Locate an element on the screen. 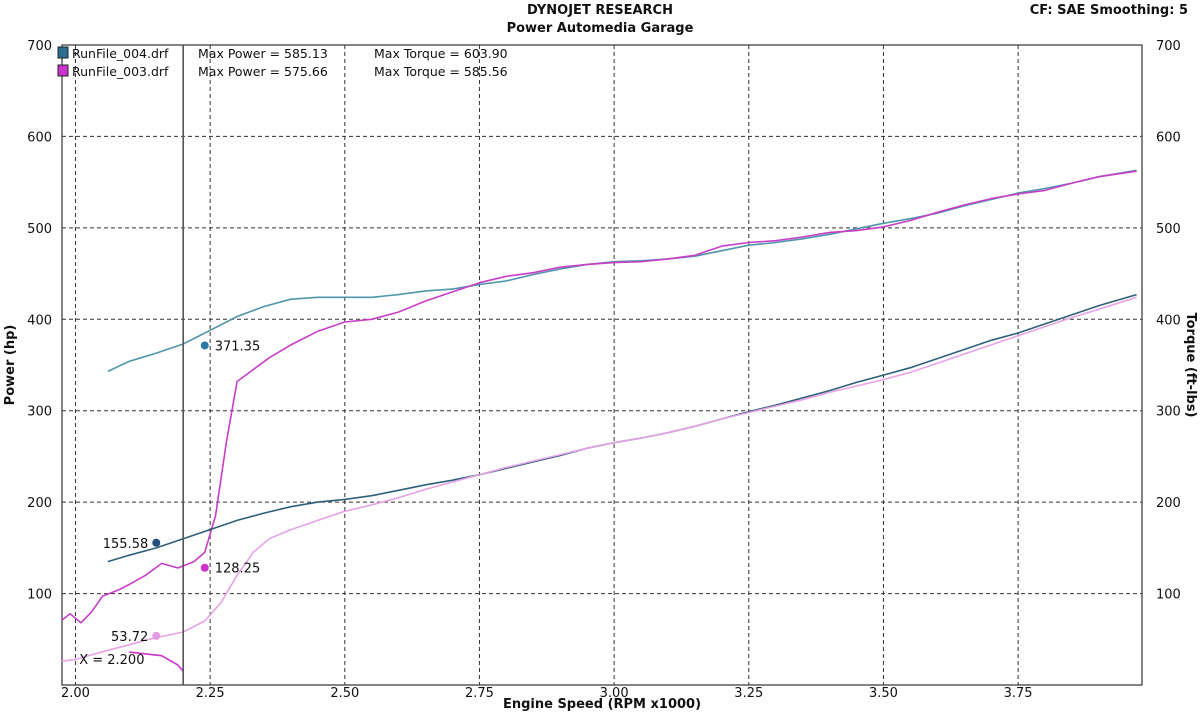 This screenshot has height=716, width=1200. y-tick-right: 100 is located at coordinates (1168, 595).